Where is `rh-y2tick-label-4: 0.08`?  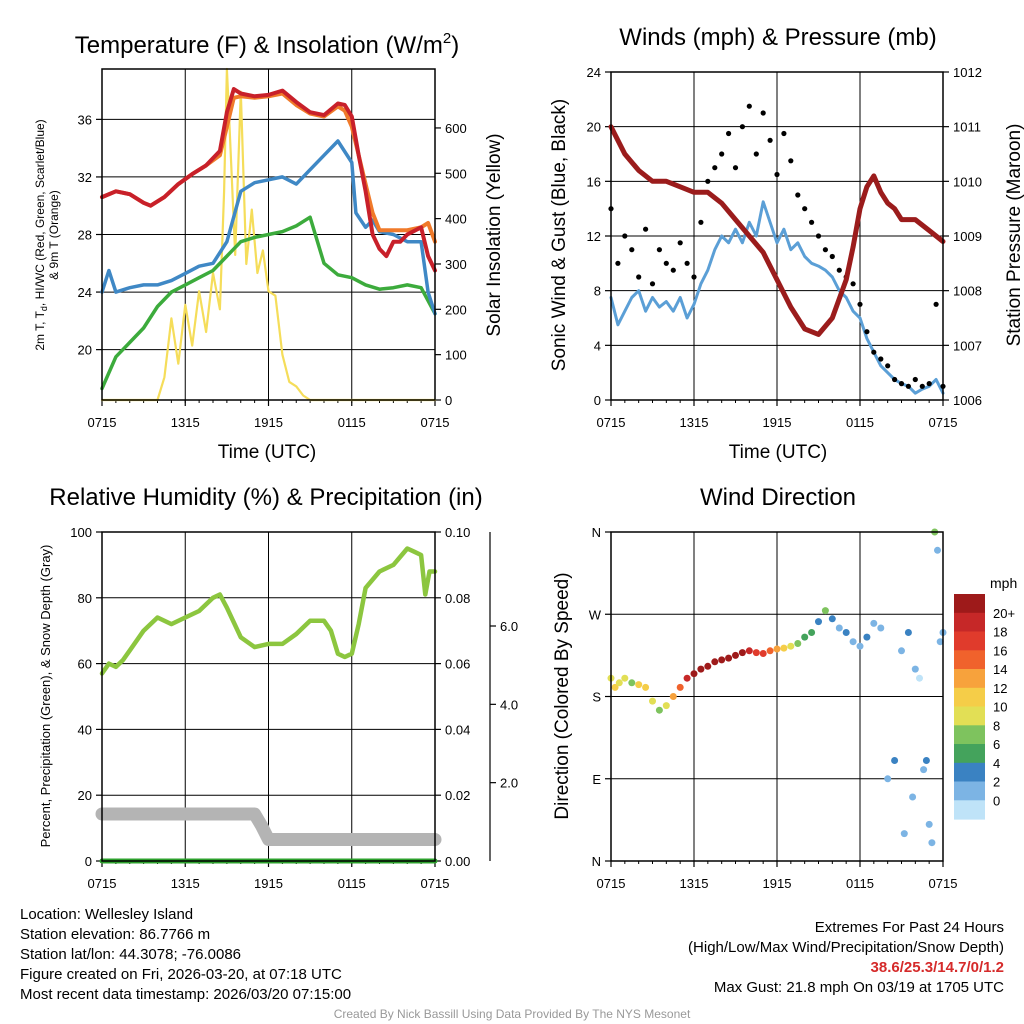 rh-y2tick-label-4: 0.08 is located at coordinates (457, 598).